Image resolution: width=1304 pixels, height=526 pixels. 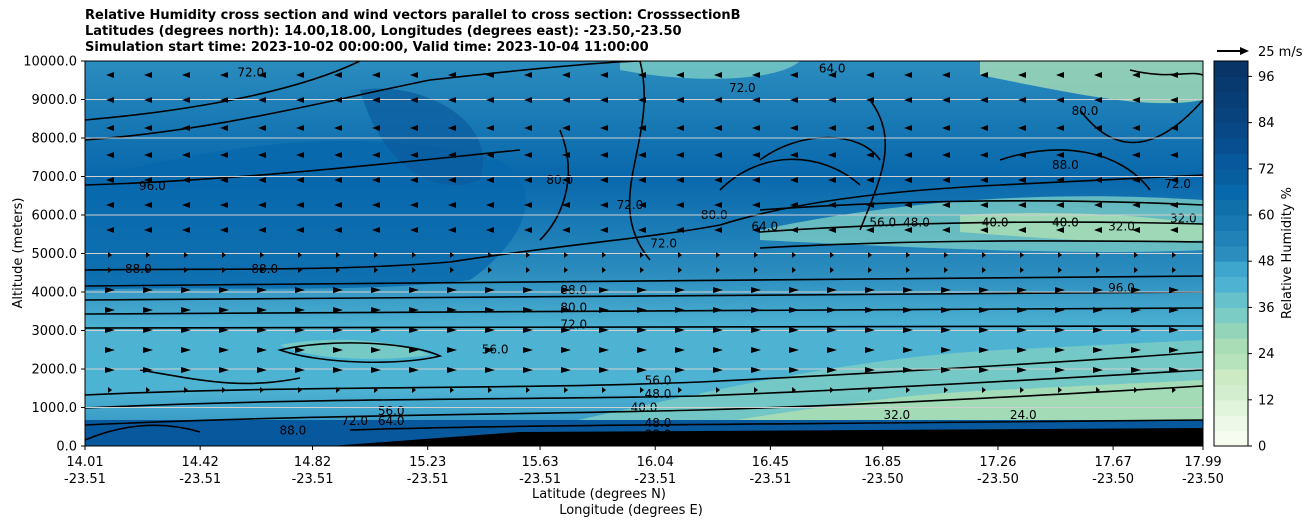 What do you see at coordinates (764, 226) in the screenshot?
I see `contour-label: 64.0` at bounding box center [764, 226].